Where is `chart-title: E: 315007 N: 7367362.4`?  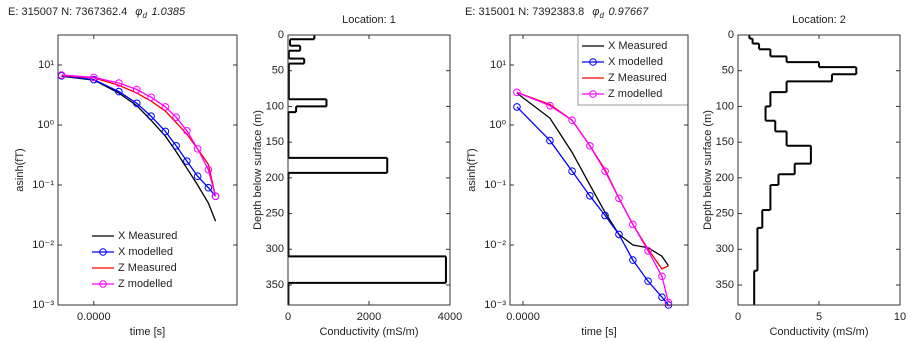 chart-title: E: 315007 N: 7367362.4 is located at coordinates (67, 12).